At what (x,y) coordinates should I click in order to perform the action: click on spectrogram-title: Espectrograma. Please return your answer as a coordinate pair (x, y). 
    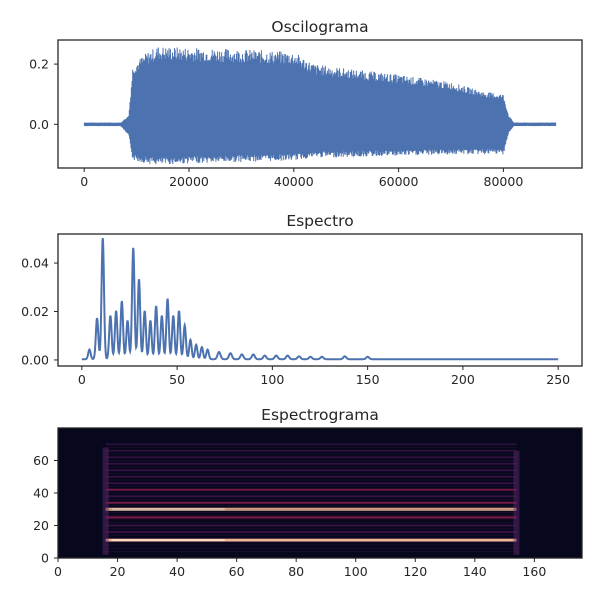
    Looking at the image, I should click on (320, 415).